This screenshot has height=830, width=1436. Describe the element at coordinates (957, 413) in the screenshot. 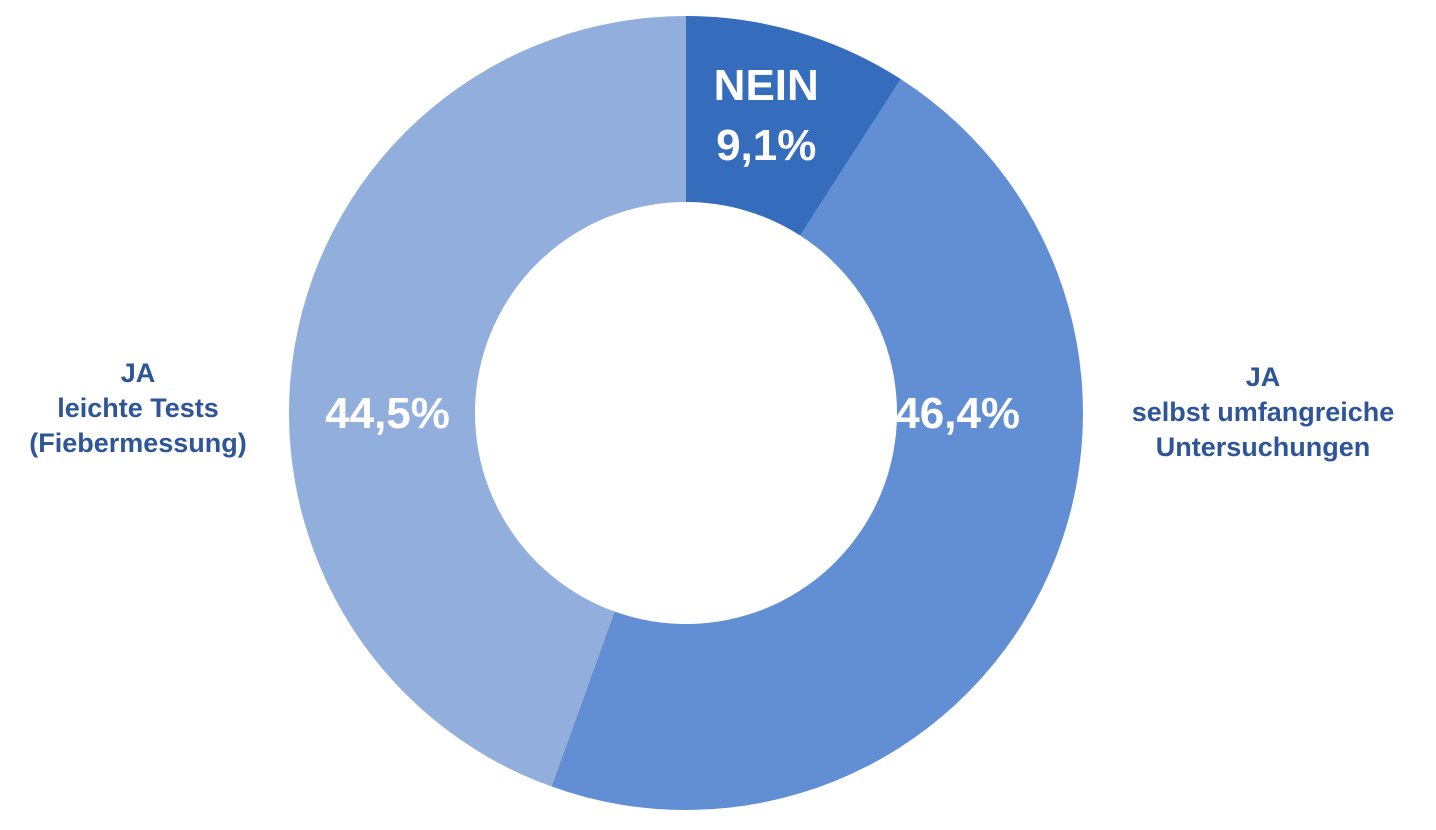

I see `slice-value-label: 46,4%` at that location.